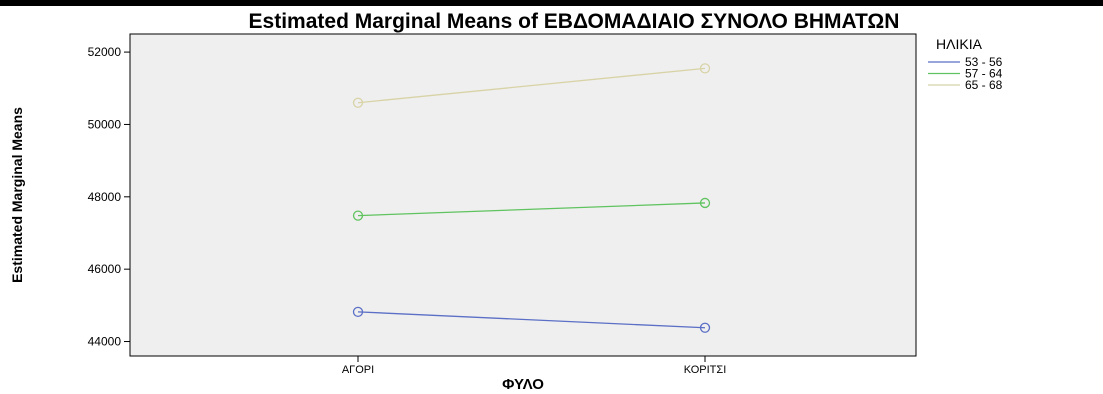 This screenshot has width=1103, height=394. What do you see at coordinates (984, 62) in the screenshot?
I see `legend-entry: 53 - 56` at bounding box center [984, 62].